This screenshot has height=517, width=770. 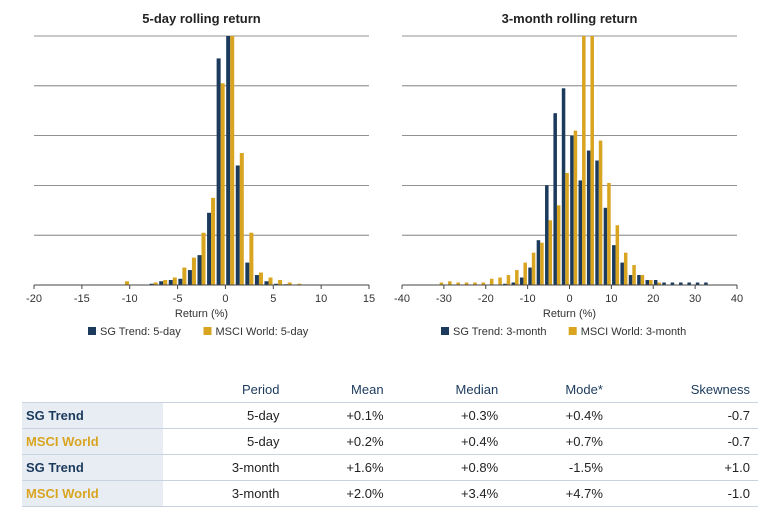 What do you see at coordinates (178, 299) in the screenshot?
I see `chart-5day-tick-label: -5` at bounding box center [178, 299].